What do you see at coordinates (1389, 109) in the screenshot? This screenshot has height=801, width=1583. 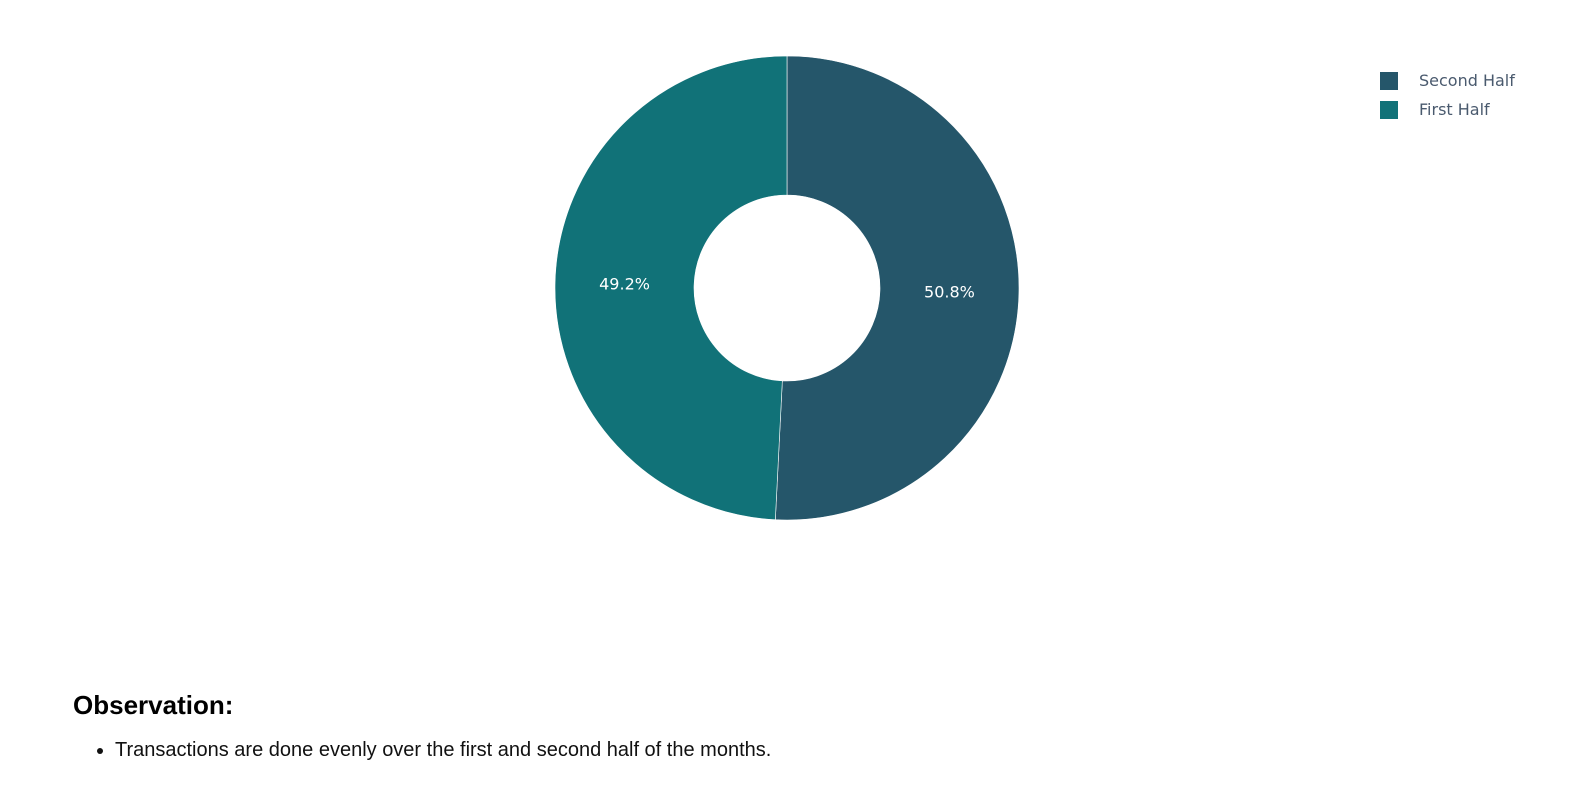 I see `legend-swatch-first-half` at bounding box center [1389, 109].